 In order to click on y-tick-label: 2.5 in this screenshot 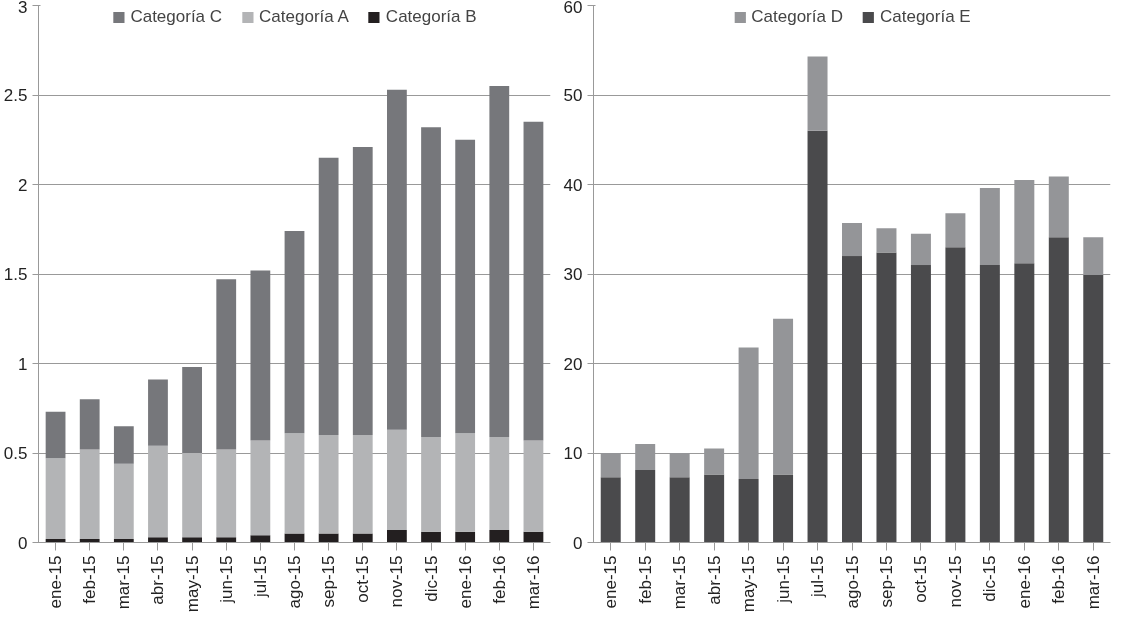, I will do `click(15, 95)`.